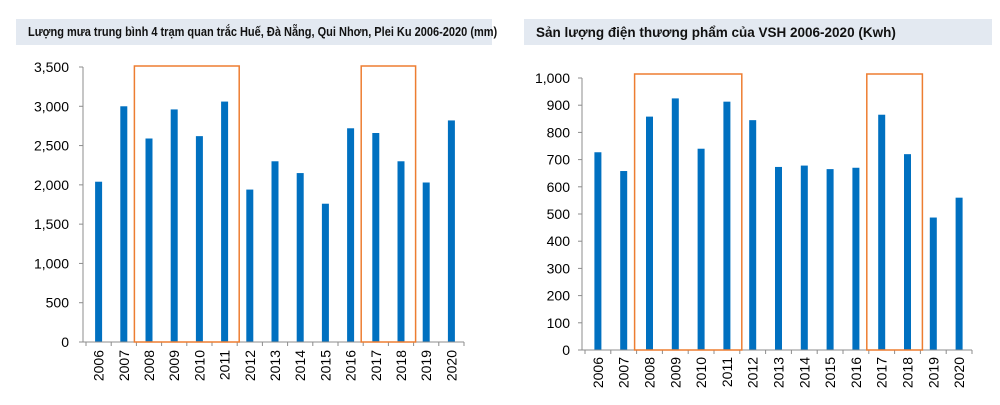  I want to click on y-tick-label: 1,500, so click(51, 224).